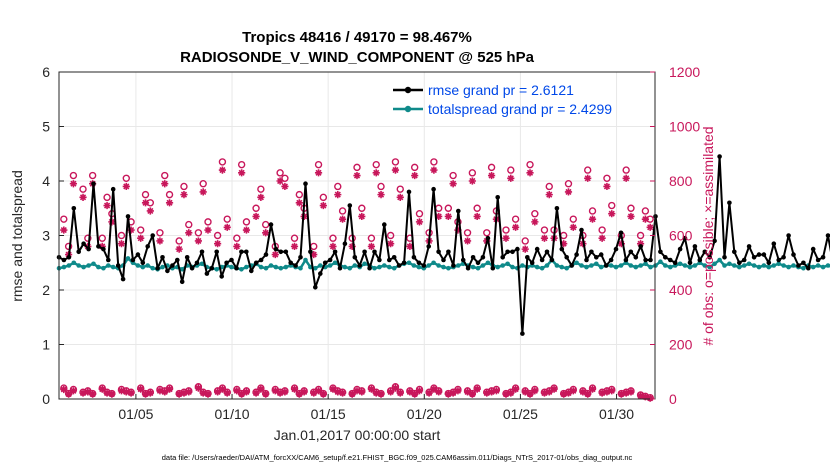 This screenshot has height=470, width=830. I want to click on right-tick-label: 1000, so click(684, 127).